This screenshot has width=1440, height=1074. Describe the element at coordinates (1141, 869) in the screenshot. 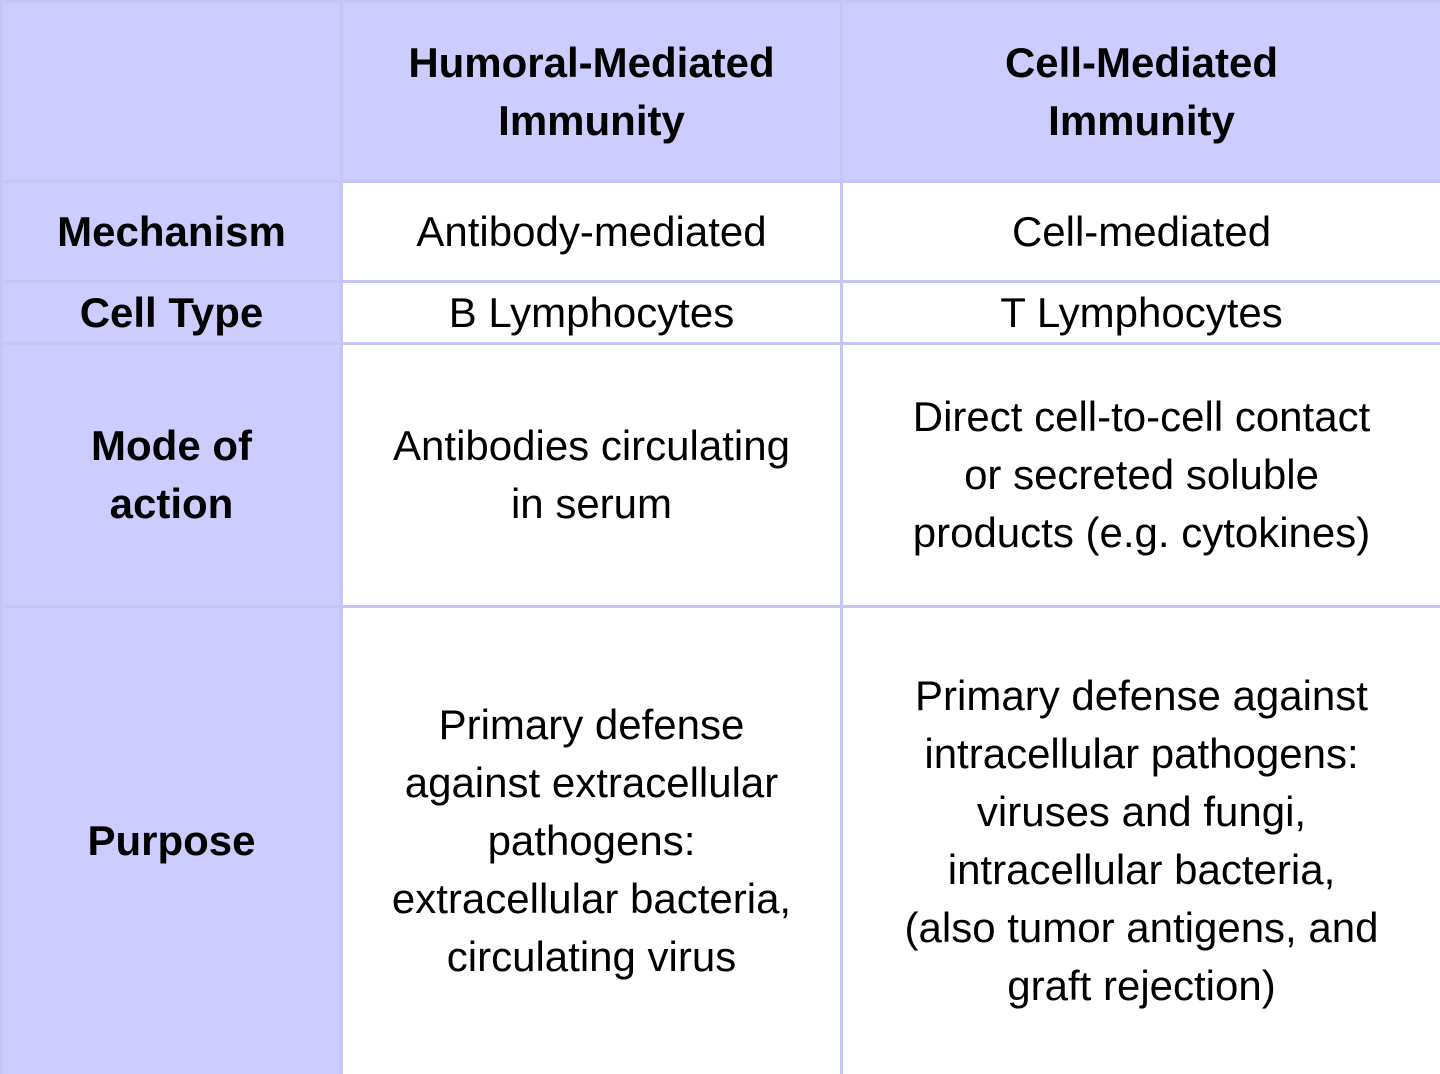

I see `cell-text-line: intracellular bacteria,` at that location.